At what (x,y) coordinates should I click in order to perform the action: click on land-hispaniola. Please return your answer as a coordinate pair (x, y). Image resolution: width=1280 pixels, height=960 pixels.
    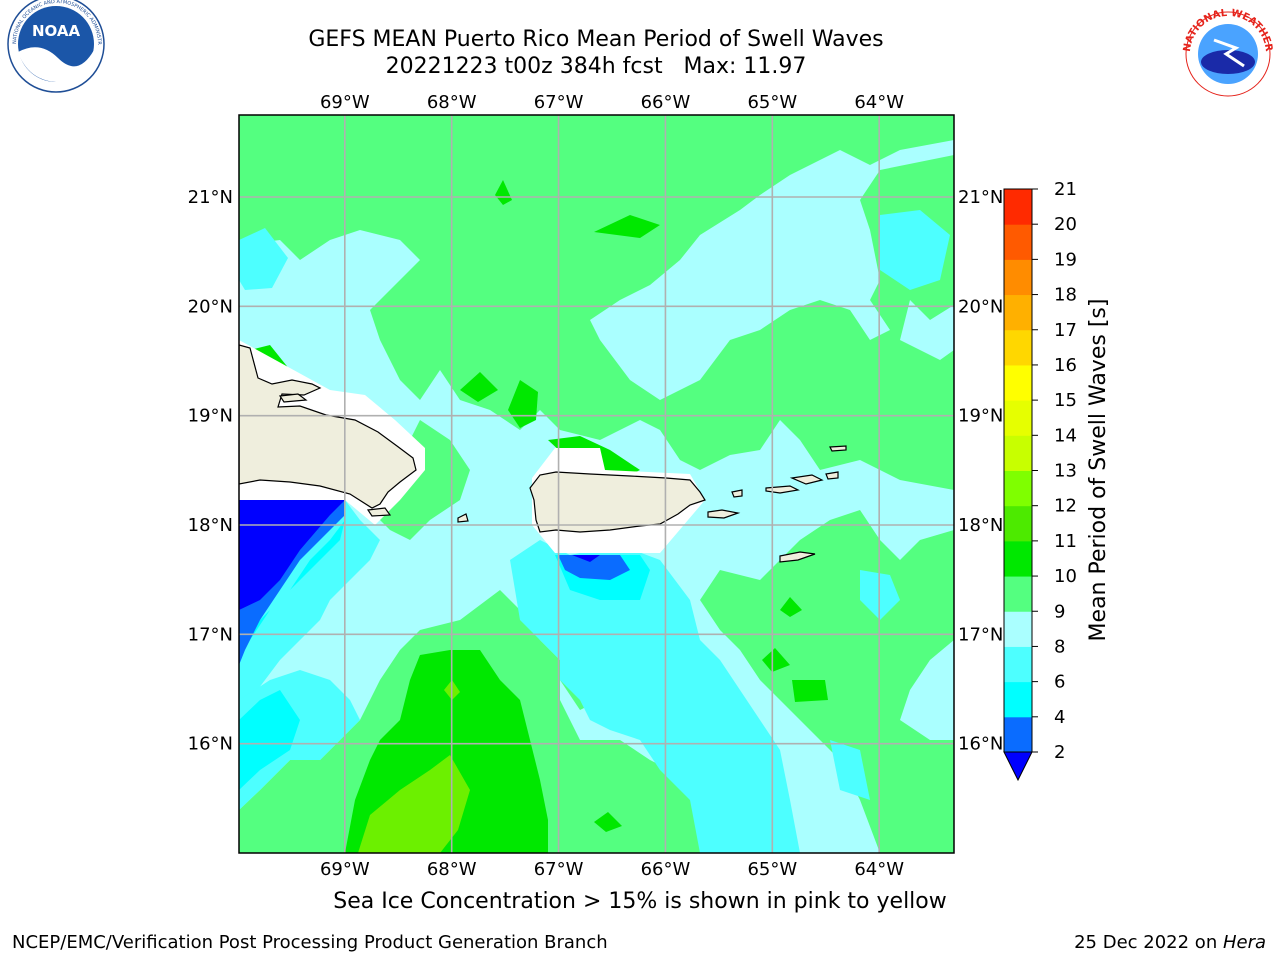
    Looking at the image, I should click on (328, 426).